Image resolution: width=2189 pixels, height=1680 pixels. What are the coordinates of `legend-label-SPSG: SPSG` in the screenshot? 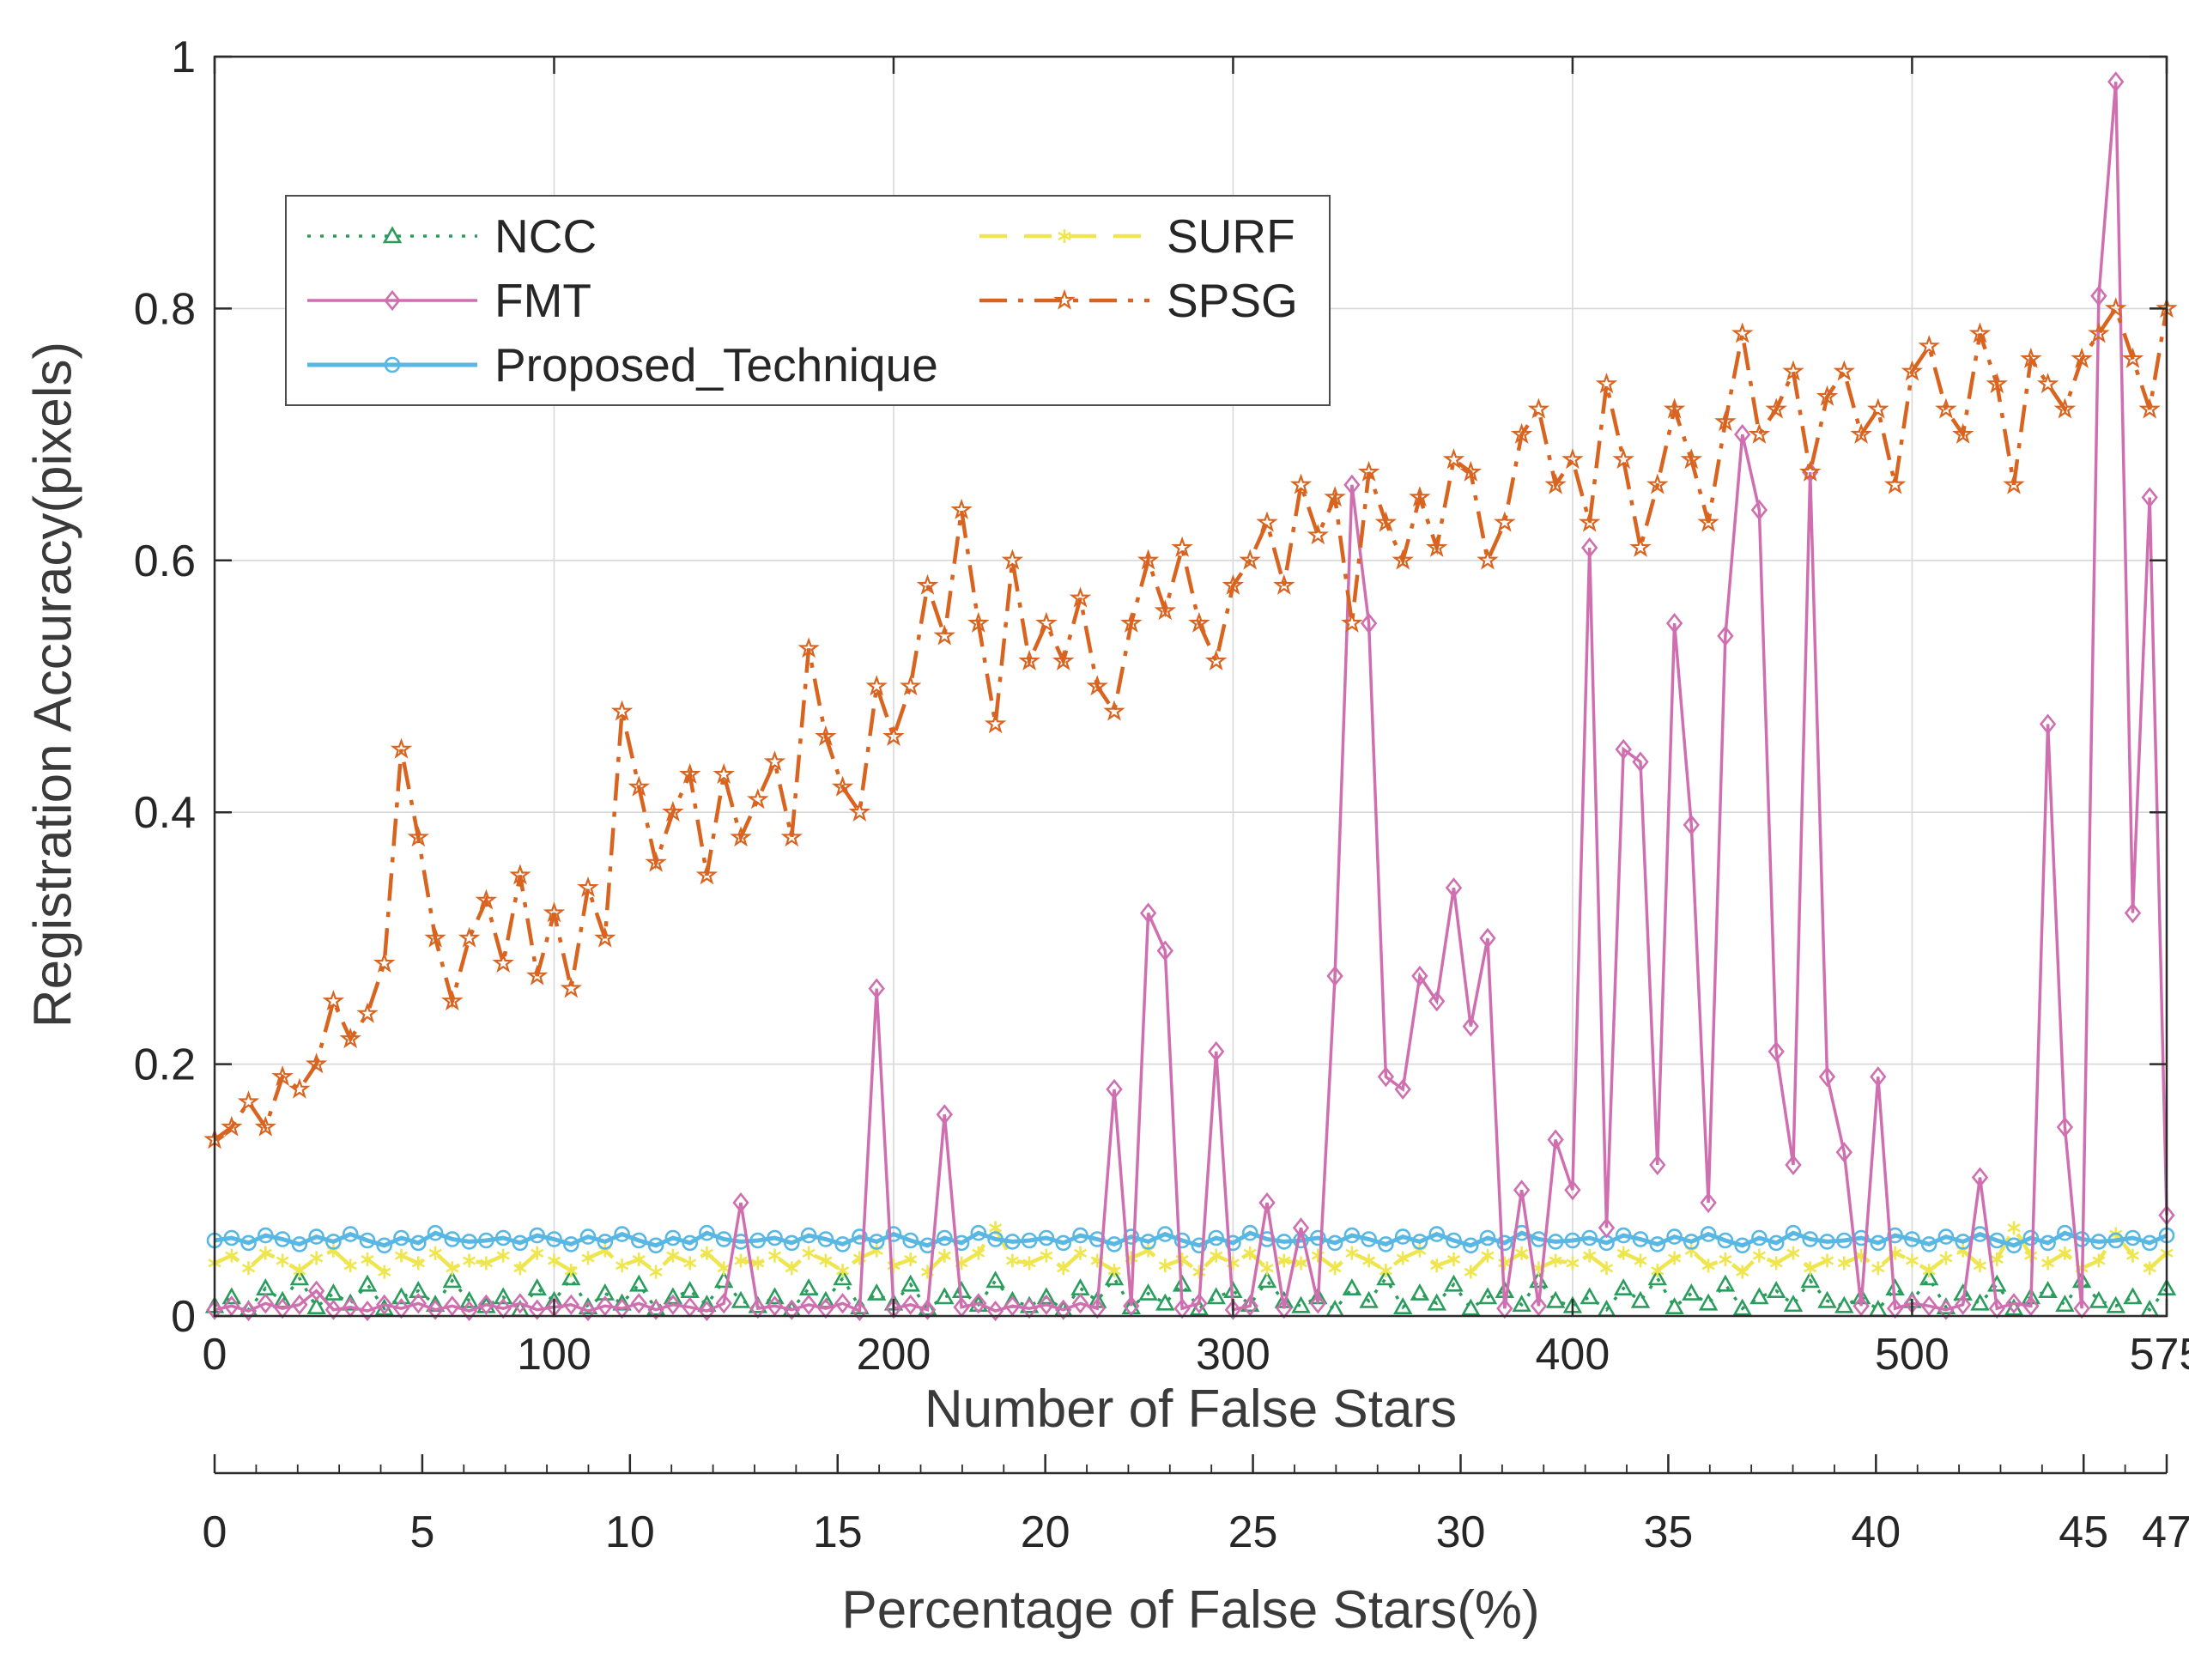 It's located at (1232, 300).